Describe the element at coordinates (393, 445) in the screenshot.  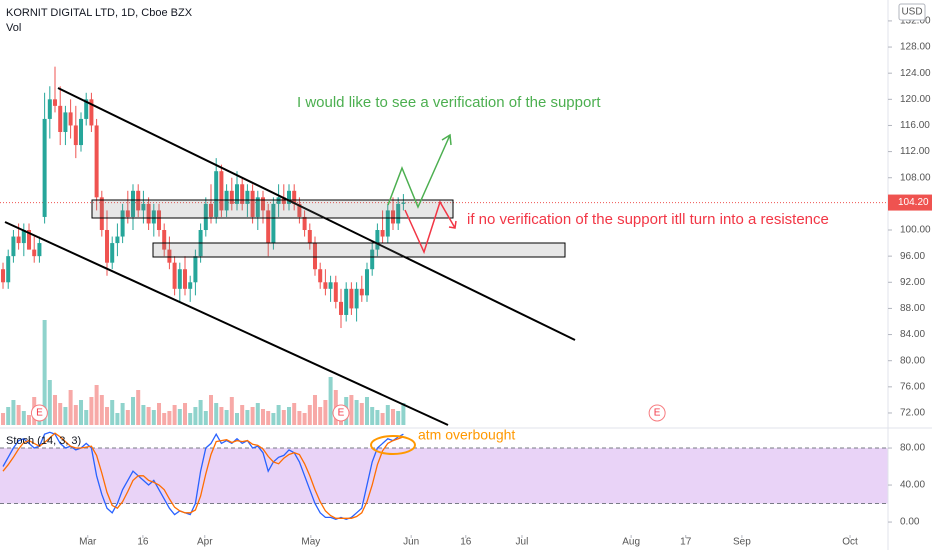
I see `overbought-circle` at that location.